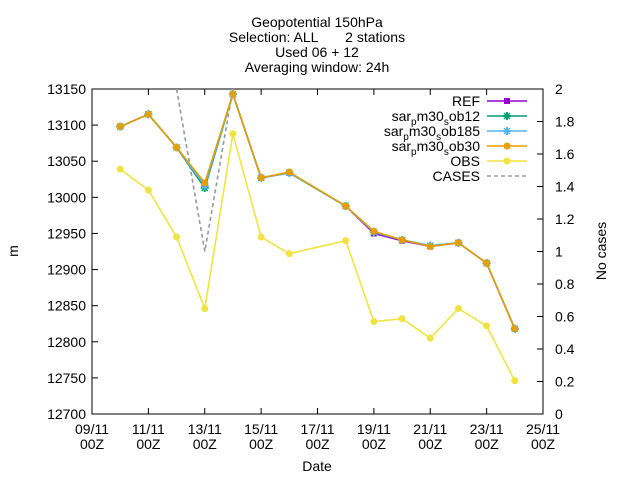  Describe the element at coordinates (66, 414) in the screenshot. I see `y-tick-label: 12700` at that location.